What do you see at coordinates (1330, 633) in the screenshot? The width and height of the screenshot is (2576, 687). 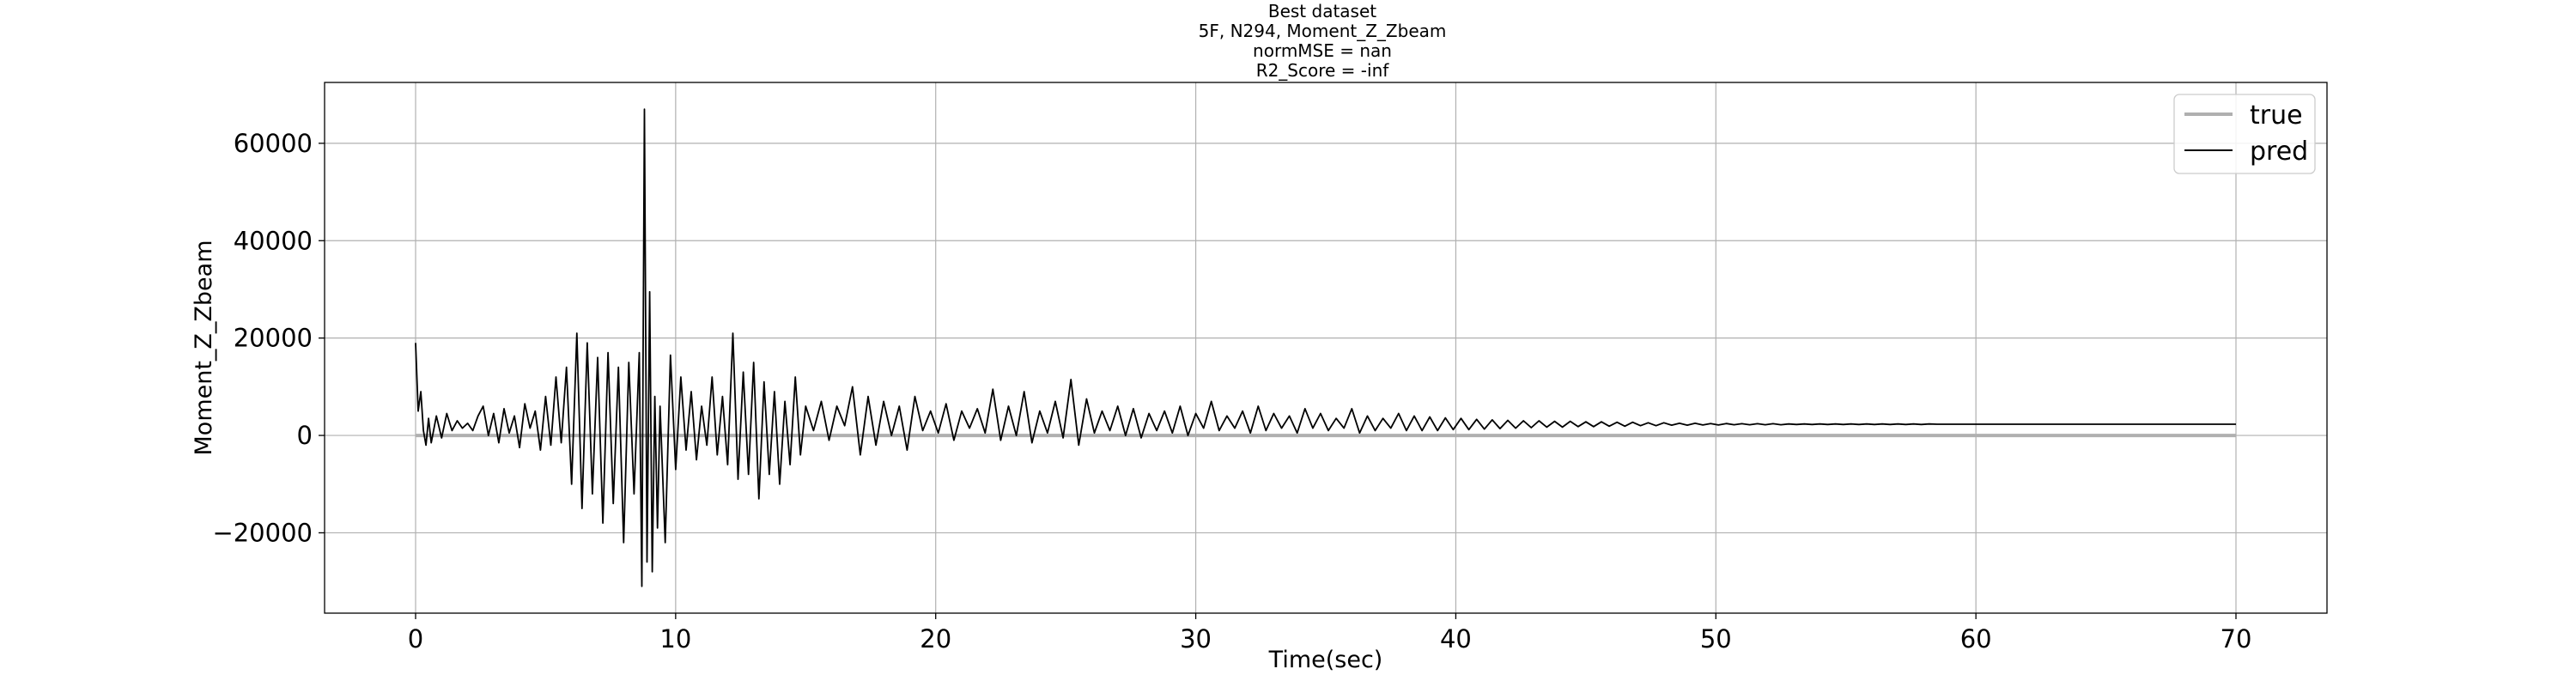 I see `x-axis-ticks: 0 10 20 30 40 50 60 70` at bounding box center [1330, 633].